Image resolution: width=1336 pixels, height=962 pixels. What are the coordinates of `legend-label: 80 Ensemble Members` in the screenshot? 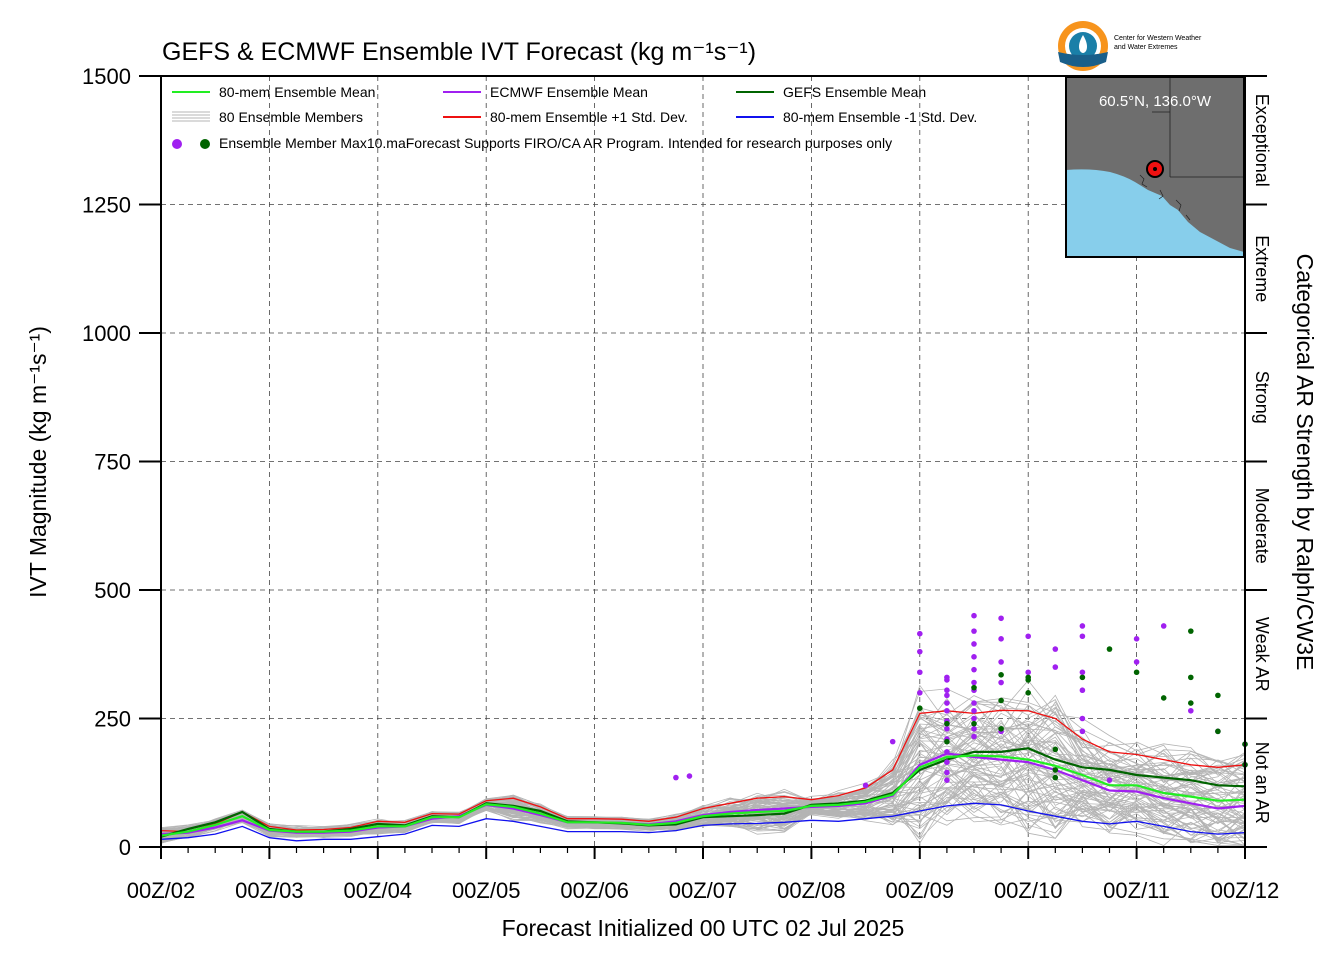 It's located at (291, 117).